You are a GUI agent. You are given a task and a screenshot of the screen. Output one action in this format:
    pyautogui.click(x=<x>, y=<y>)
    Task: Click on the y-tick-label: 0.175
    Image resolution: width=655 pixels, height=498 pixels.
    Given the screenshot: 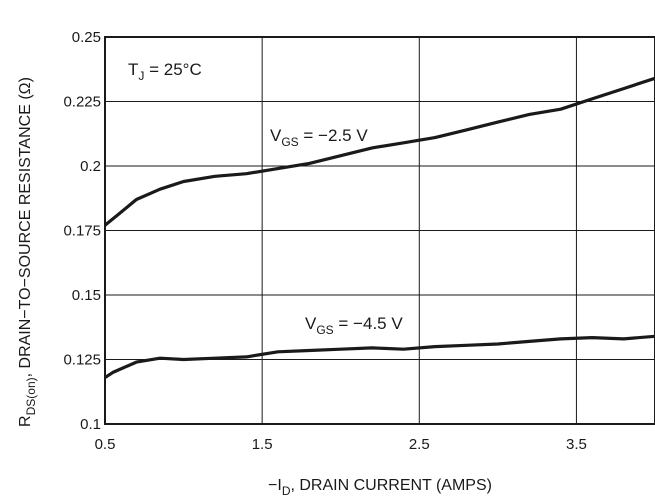 What is the action you would take?
    pyautogui.click(x=82, y=231)
    